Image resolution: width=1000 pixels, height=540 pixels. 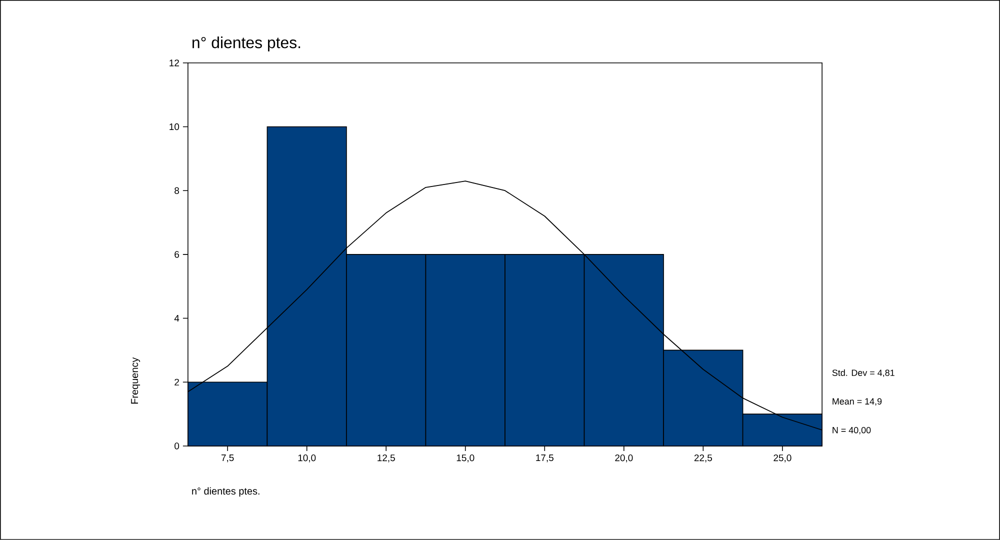 What do you see at coordinates (624, 458) in the screenshot?
I see `x-tick-label: 20,0` at bounding box center [624, 458].